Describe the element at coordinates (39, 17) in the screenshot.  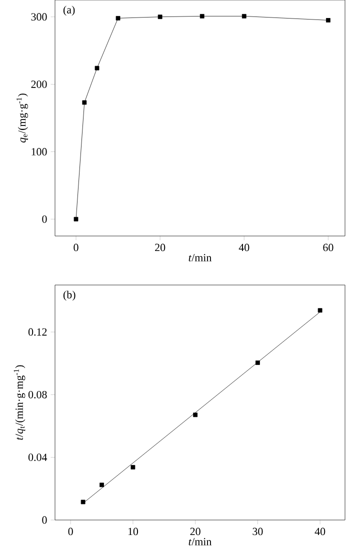
I see `y-tick-label: 300` at that location.